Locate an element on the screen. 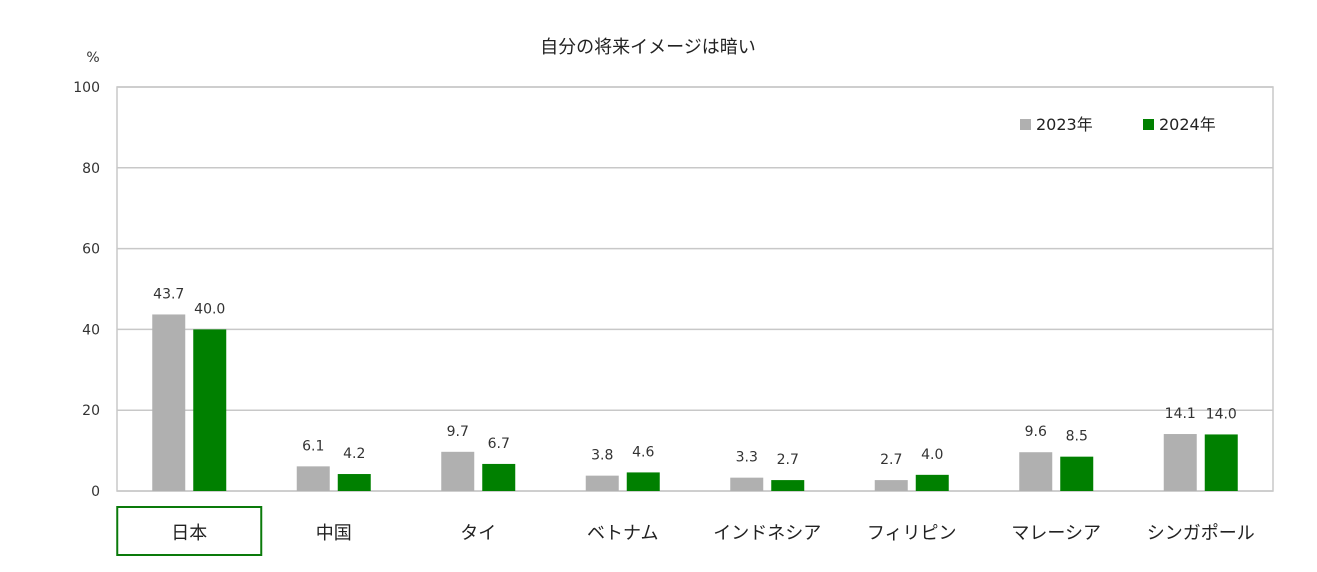  category-label: シンガポール is located at coordinates (1201, 533).